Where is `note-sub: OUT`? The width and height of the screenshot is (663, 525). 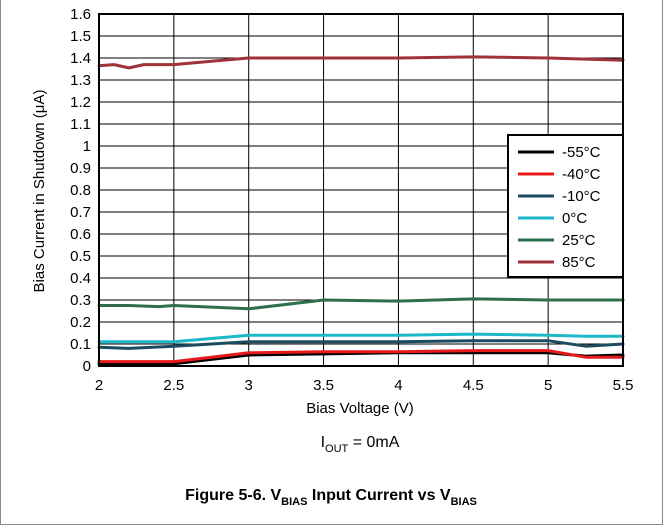 note-sub: OUT is located at coordinates (337, 449).